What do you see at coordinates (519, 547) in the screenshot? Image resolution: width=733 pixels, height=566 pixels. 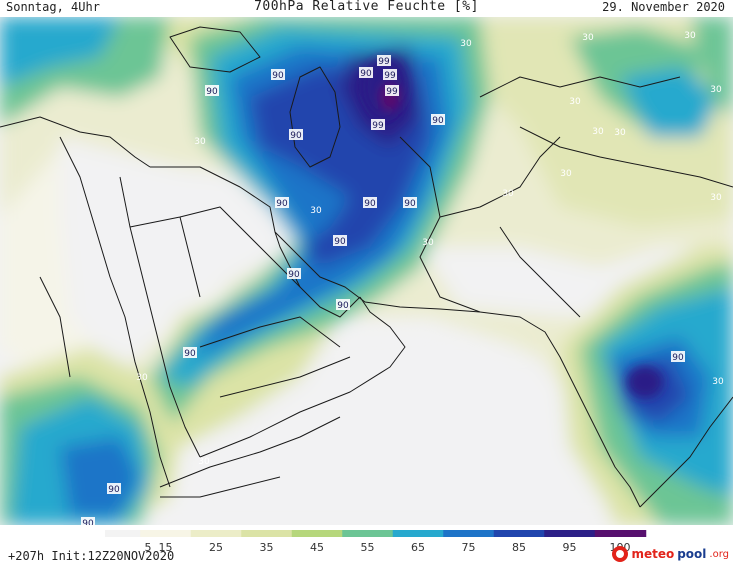 I see `legend-tick-label: 85` at bounding box center [519, 547].